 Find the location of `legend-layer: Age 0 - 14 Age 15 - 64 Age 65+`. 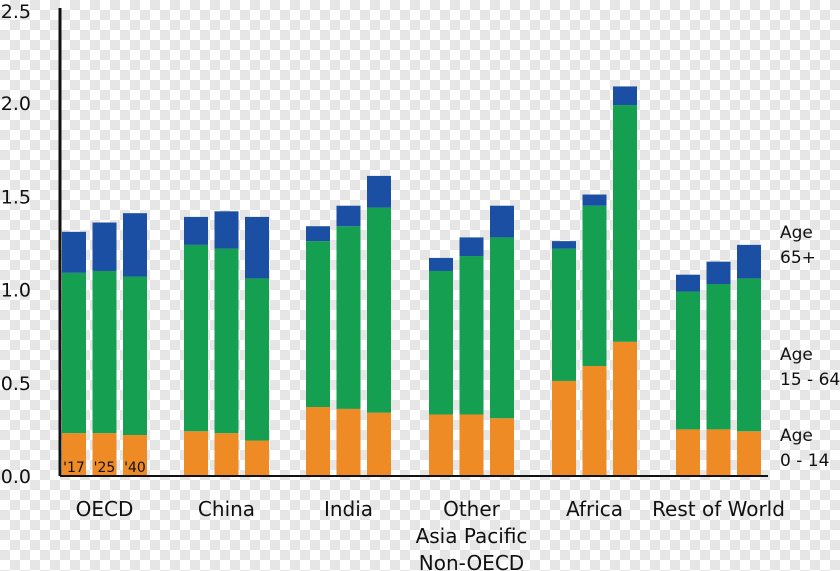

legend-layer: Age 0 - 14 Age 15 - 64 Age 65+ is located at coordinates (810, 347).